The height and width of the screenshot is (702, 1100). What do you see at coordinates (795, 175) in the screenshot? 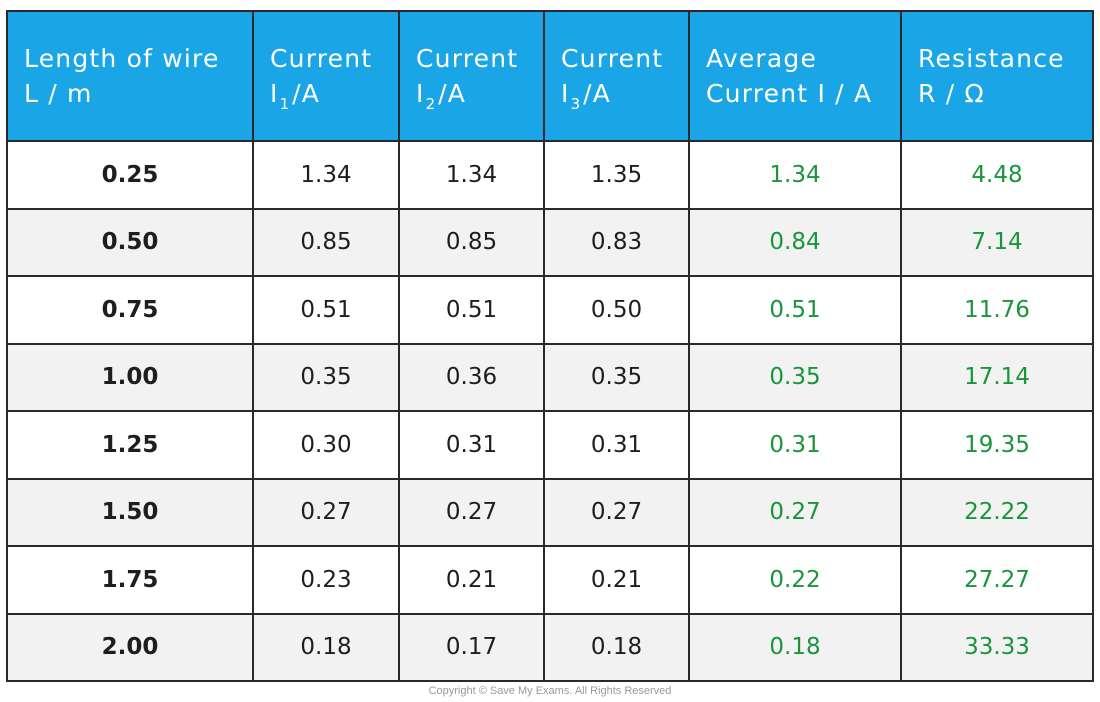
I see `average-current-cell: 1.34` at bounding box center [795, 175].